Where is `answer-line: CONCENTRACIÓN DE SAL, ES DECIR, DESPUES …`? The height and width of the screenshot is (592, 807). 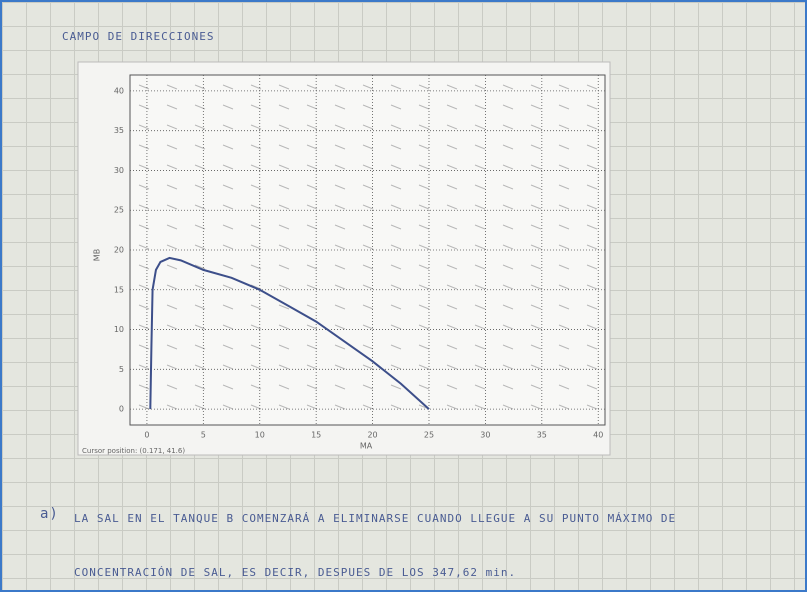 answer-line: CONCENTRACIÓN DE SAL, ES DECIR, DESPUES … is located at coordinates (295, 572).